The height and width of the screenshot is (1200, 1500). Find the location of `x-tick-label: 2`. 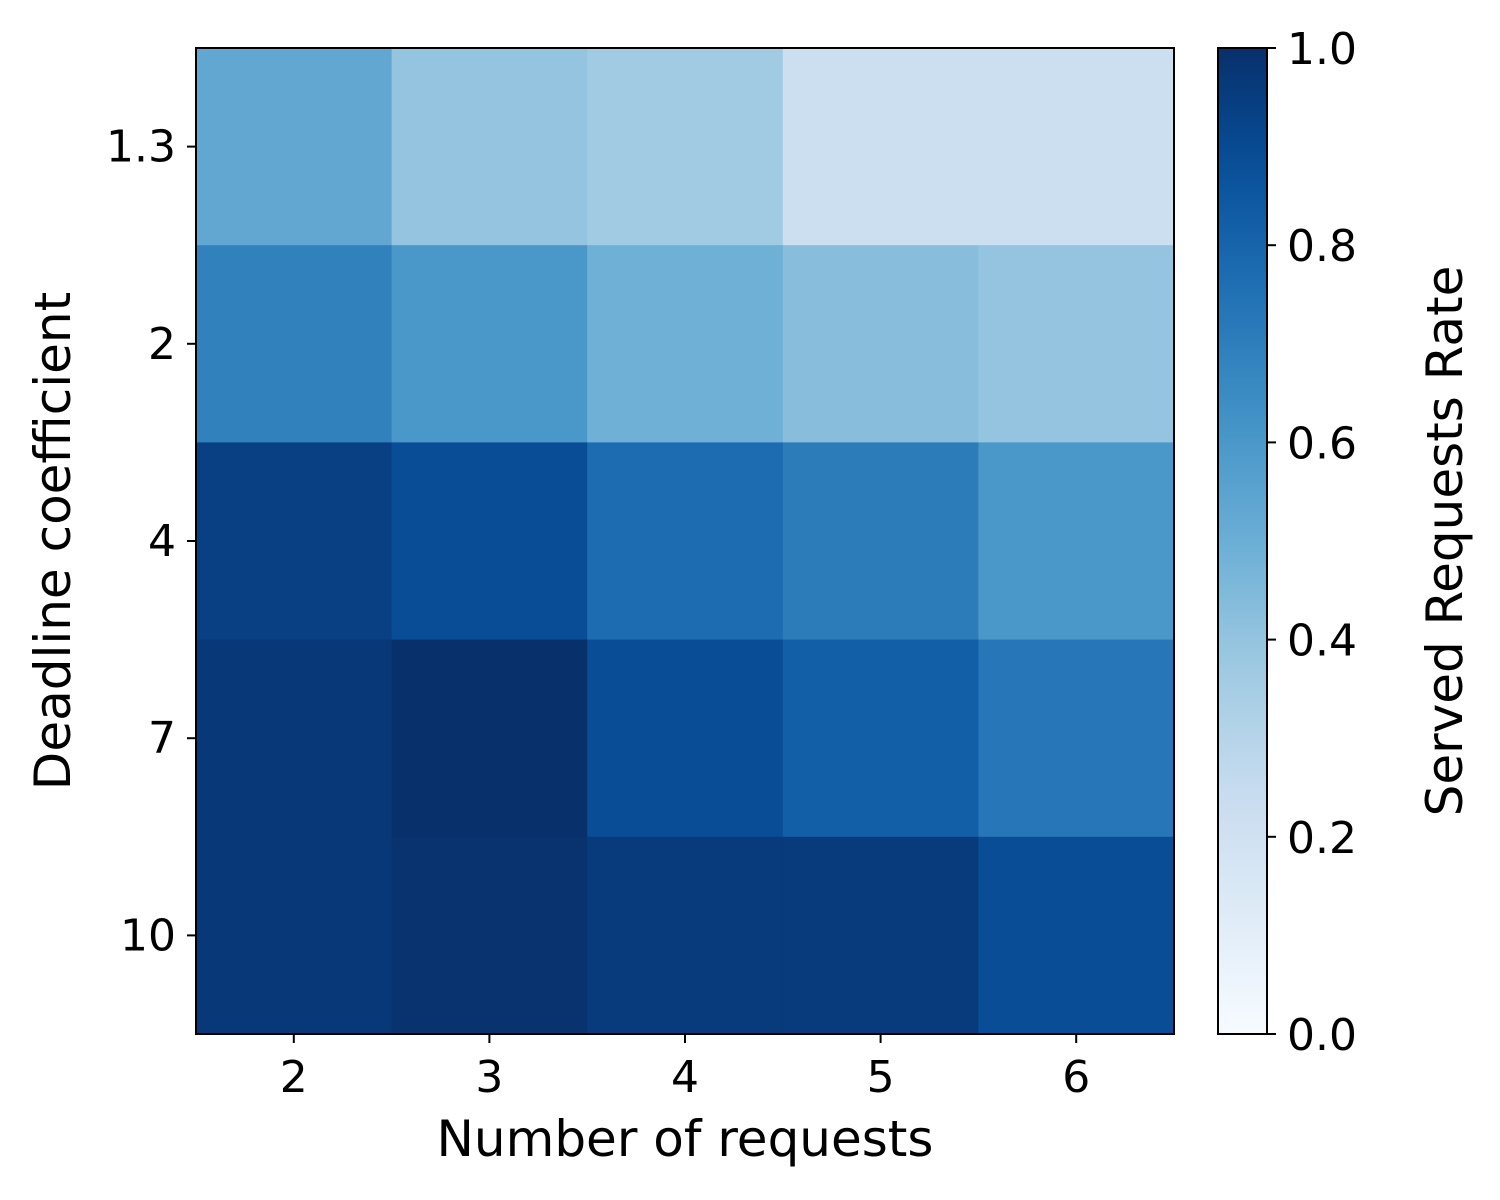

x-tick-label: 2 is located at coordinates (294, 1077).